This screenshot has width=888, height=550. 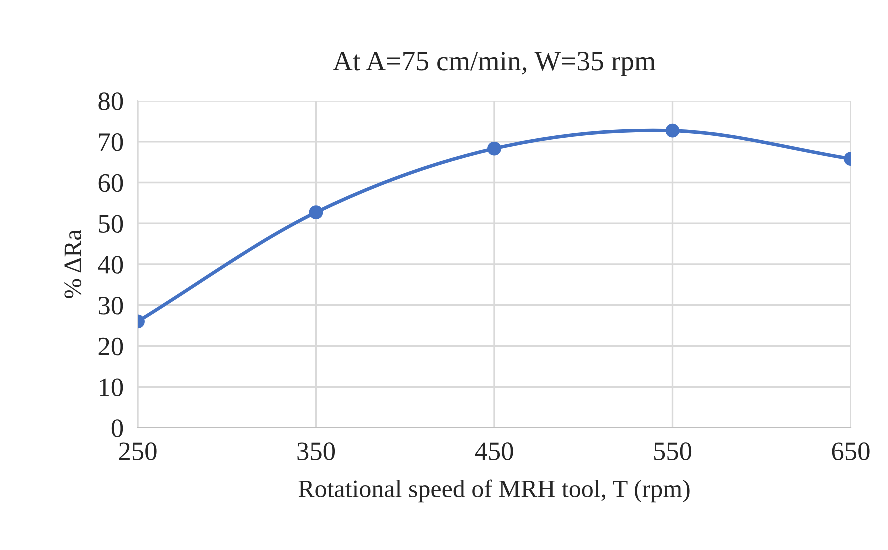 What do you see at coordinates (673, 451) in the screenshot?
I see `x-tick-label: 550` at bounding box center [673, 451].